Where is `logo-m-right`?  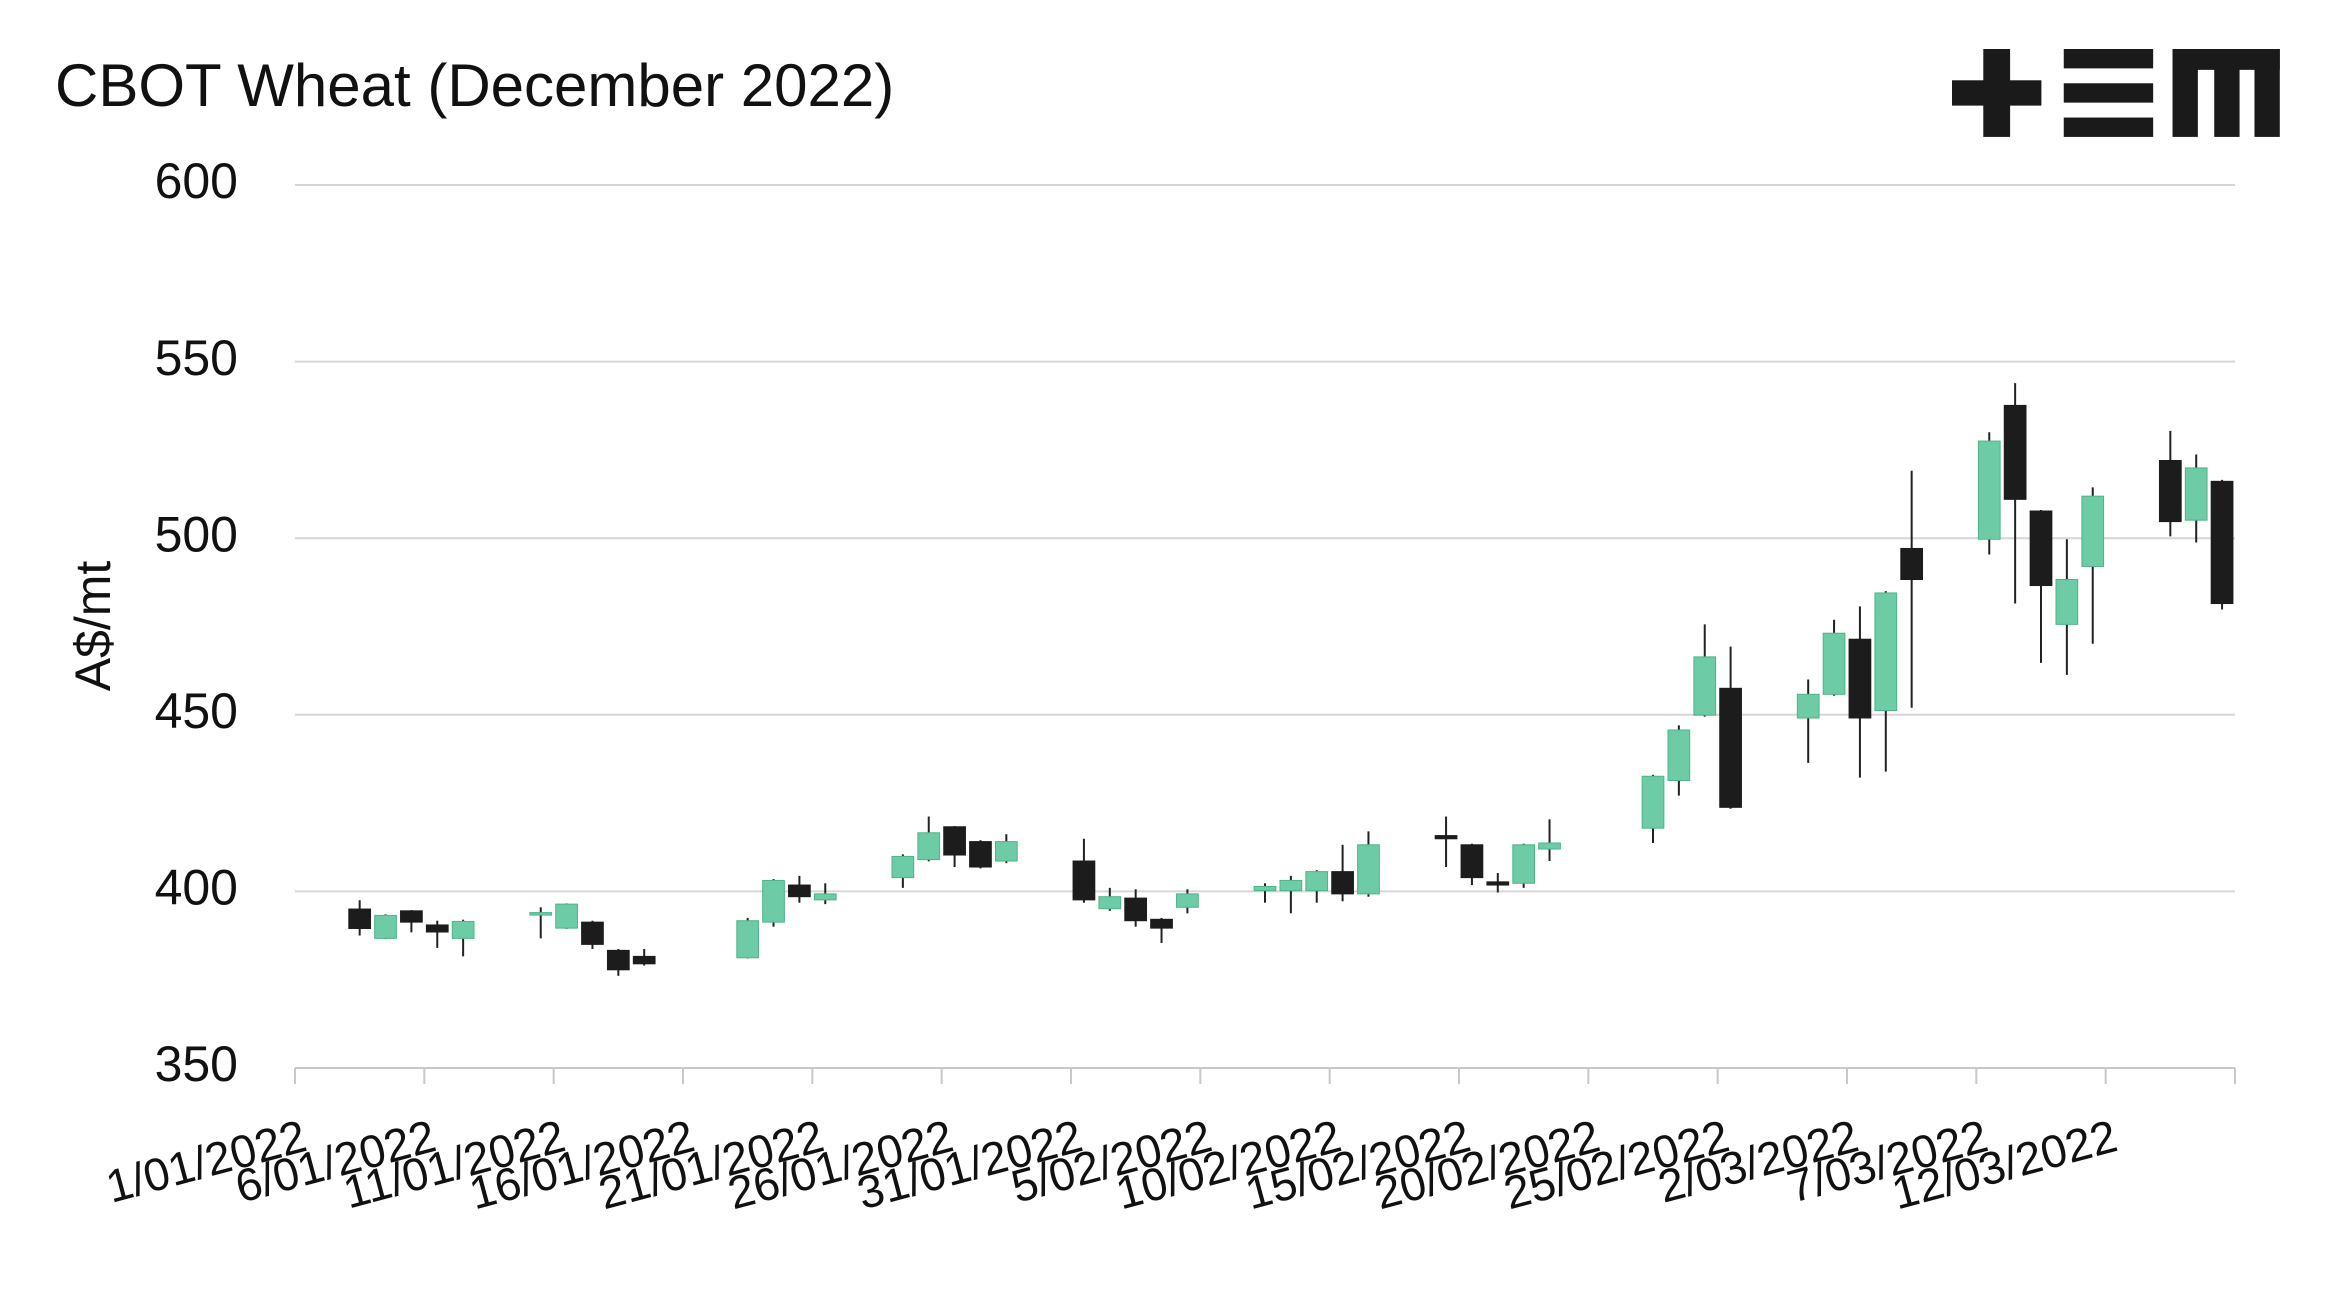
logo-m-right is located at coordinates (2267, 93).